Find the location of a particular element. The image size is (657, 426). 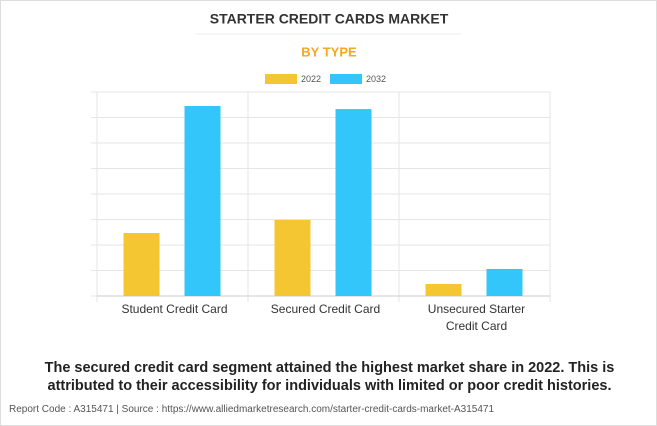

legend-label: 2032 is located at coordinates (376, 79).